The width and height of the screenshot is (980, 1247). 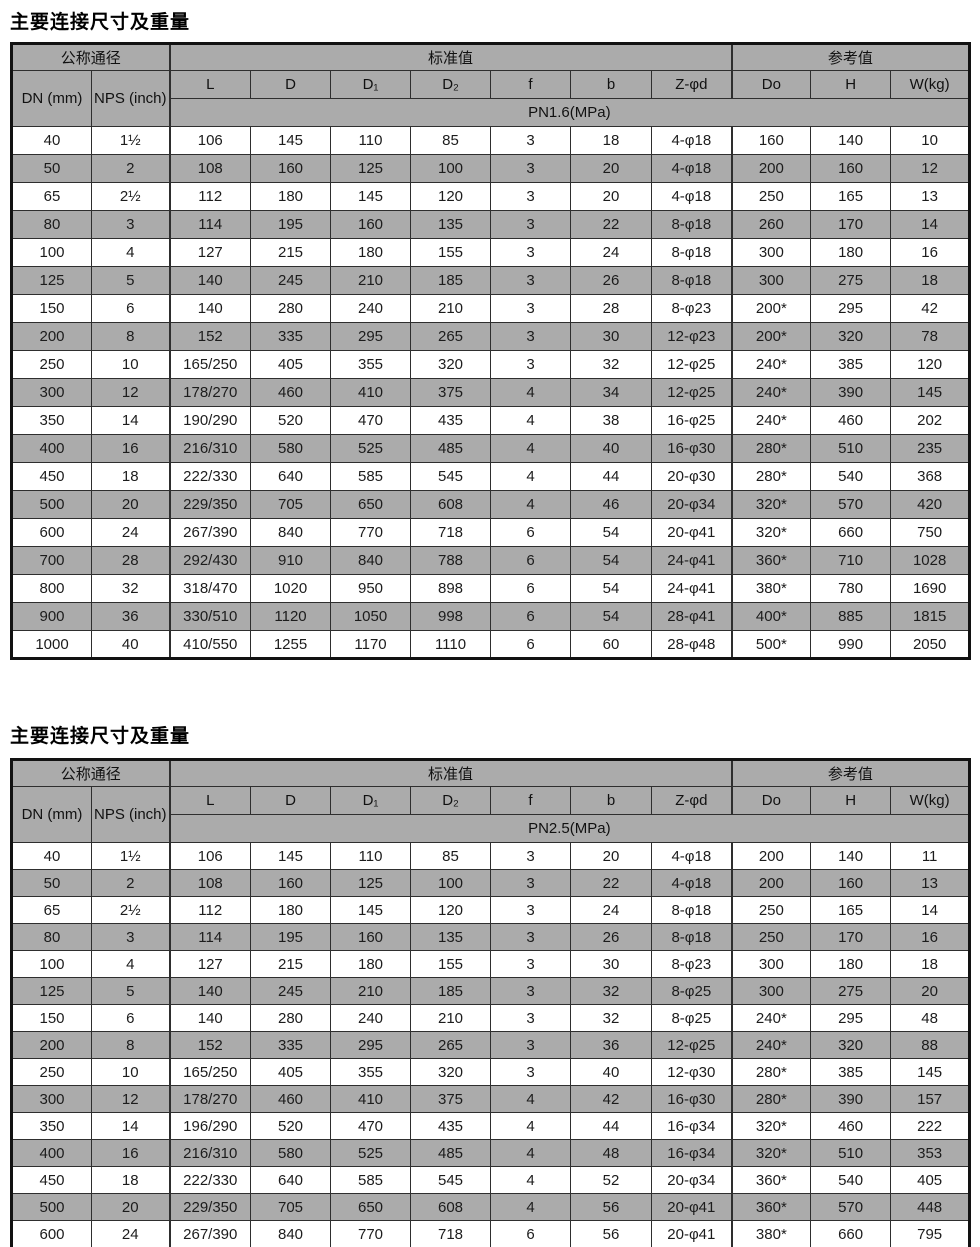 What do you see at coordinates (130, 991) in the screenshot?
I see `table-cell: 5` at bounding box center [130, 991].